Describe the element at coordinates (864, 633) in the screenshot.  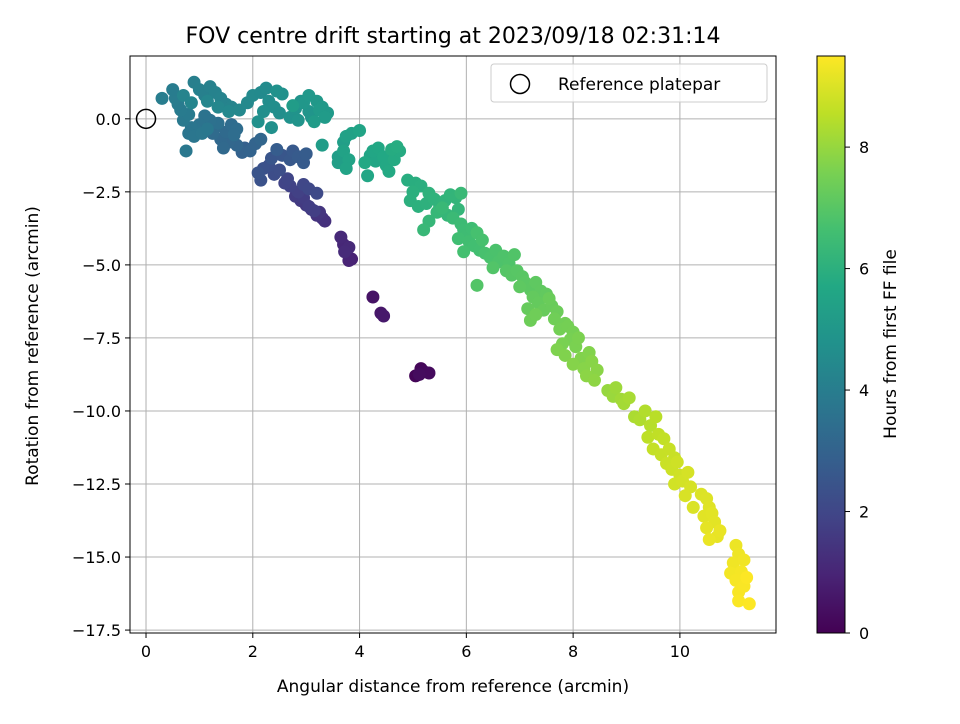
I see `colorbar-tick-label: 0` at that location.